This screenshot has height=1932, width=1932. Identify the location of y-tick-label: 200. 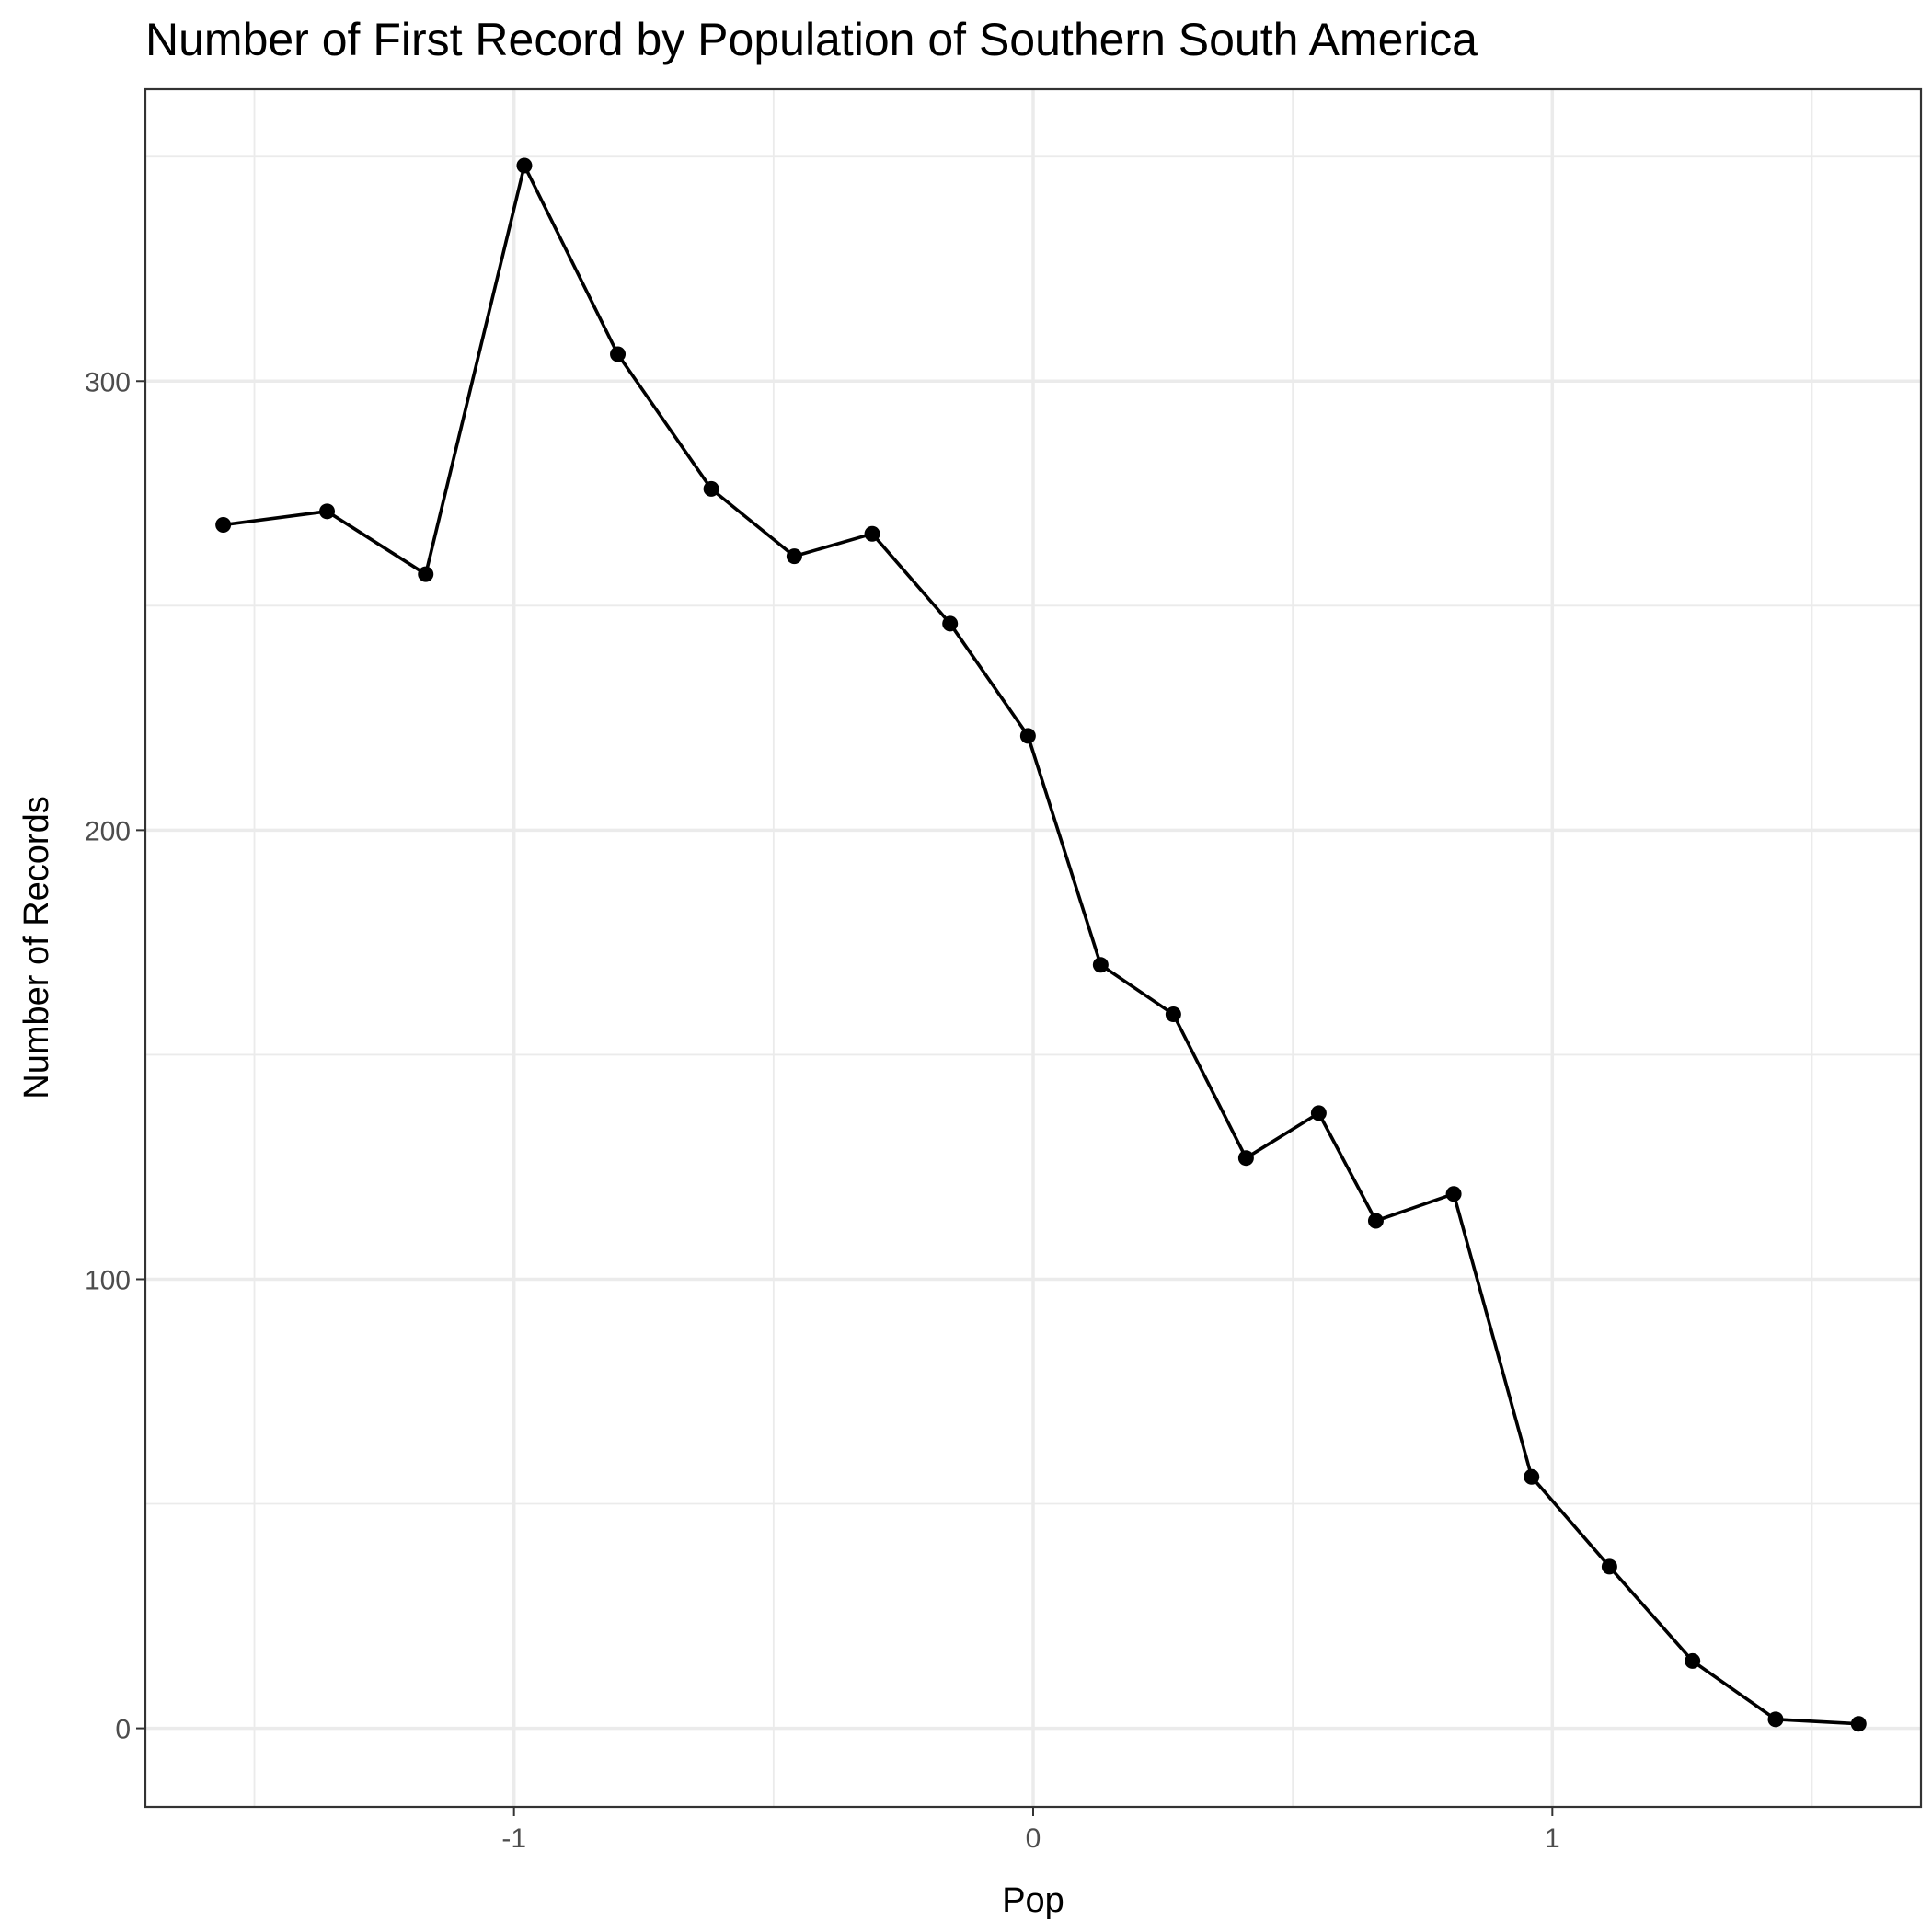
(108, 831).